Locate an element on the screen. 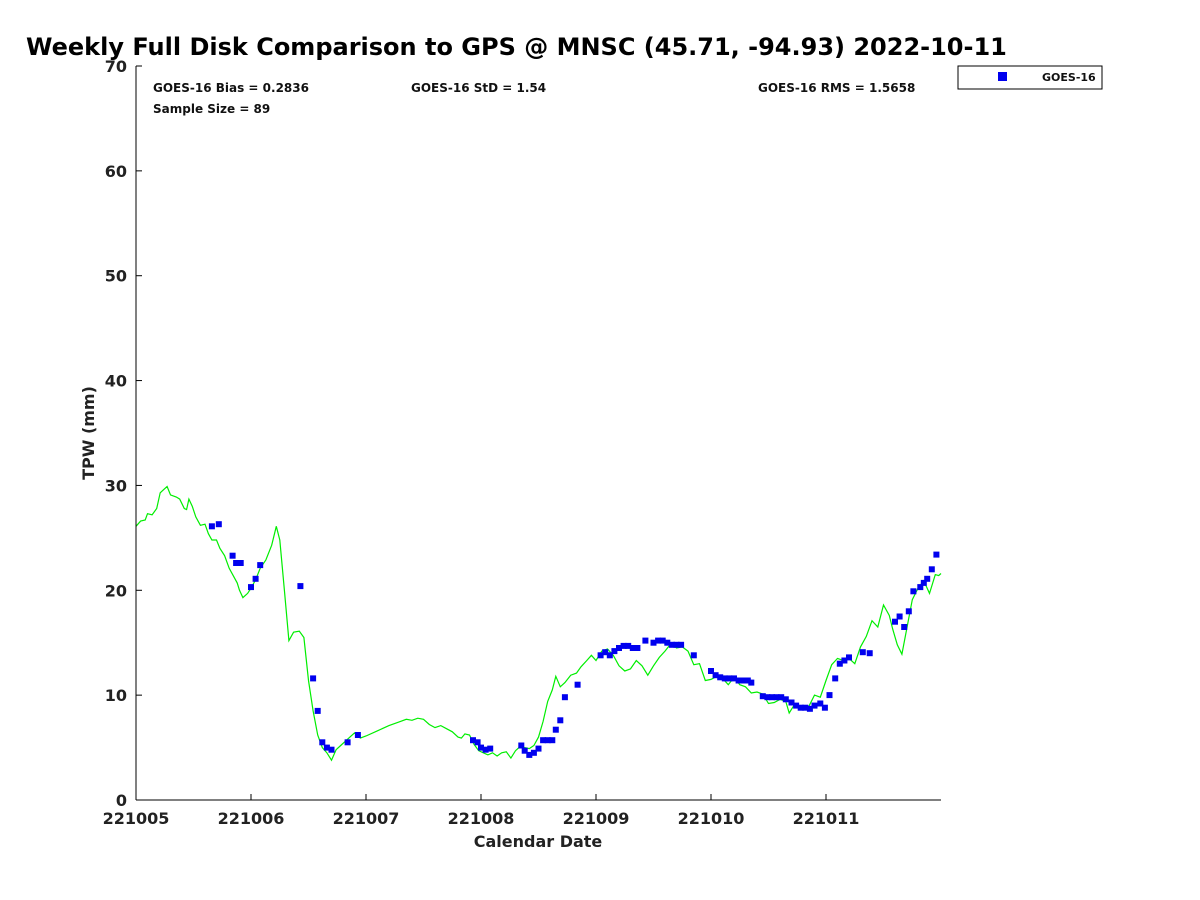 The width and height of the screenshot is (1200, 900). x-tick-label: 221009 is located at coordinates (596, 818).